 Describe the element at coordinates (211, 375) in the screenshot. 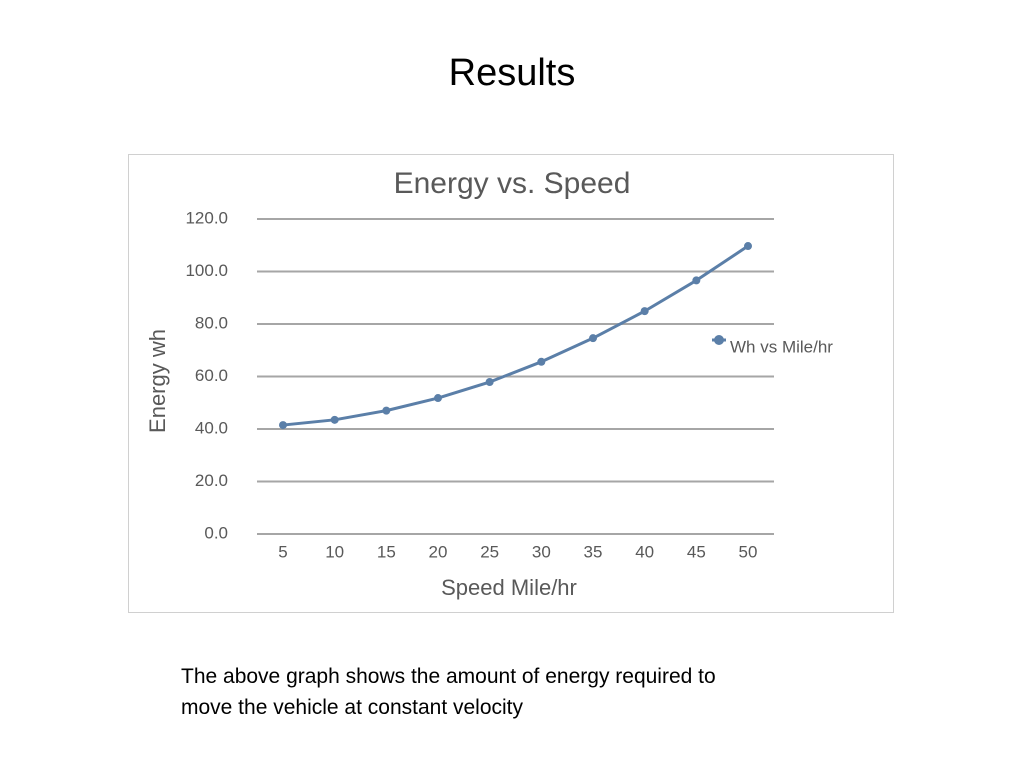

I see `y-tick-label: 60.0` at that location.